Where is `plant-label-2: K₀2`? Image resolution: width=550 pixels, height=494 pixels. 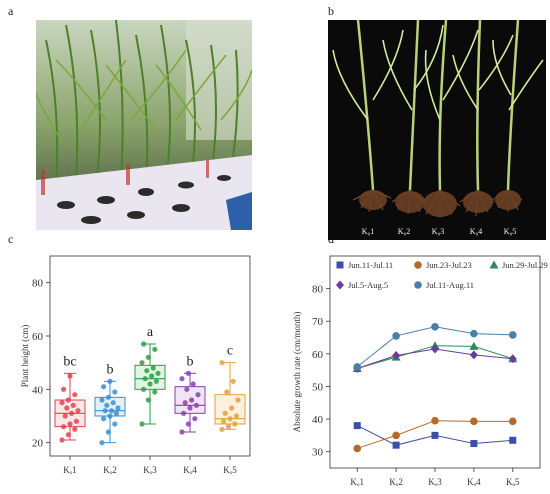 plant-label-2: K₀2 is located at coordinates (404, 231).